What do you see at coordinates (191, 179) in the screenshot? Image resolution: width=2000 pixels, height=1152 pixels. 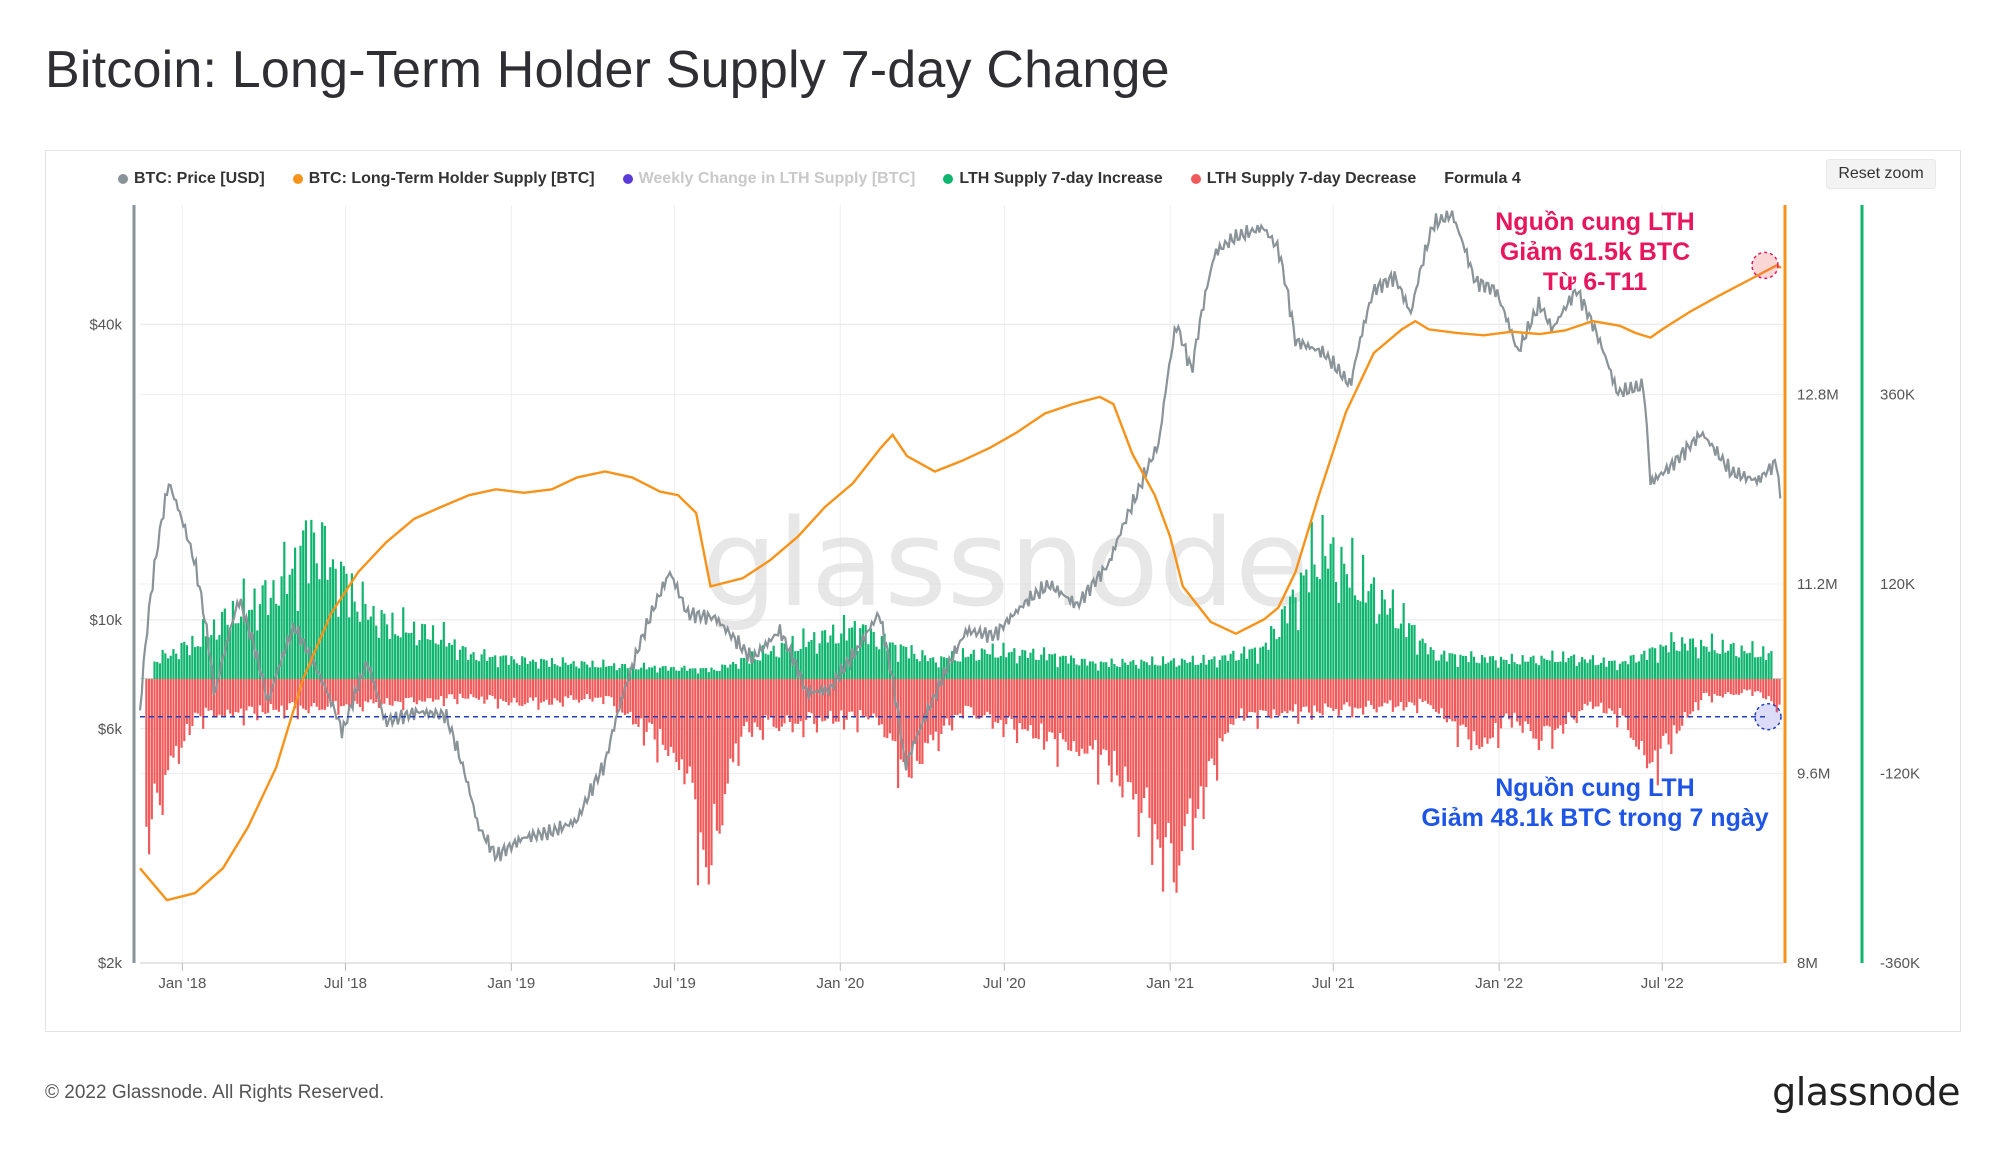 I see `legend-item: BTC: Price [USD]` at bounding box center [191, 179].